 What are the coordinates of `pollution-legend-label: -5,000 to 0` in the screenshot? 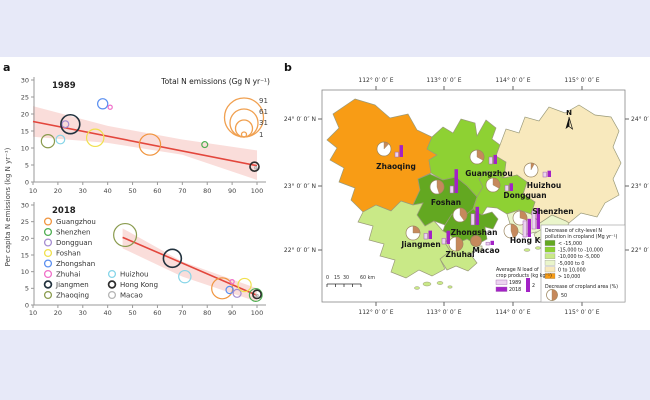 It's located at (571, 264).